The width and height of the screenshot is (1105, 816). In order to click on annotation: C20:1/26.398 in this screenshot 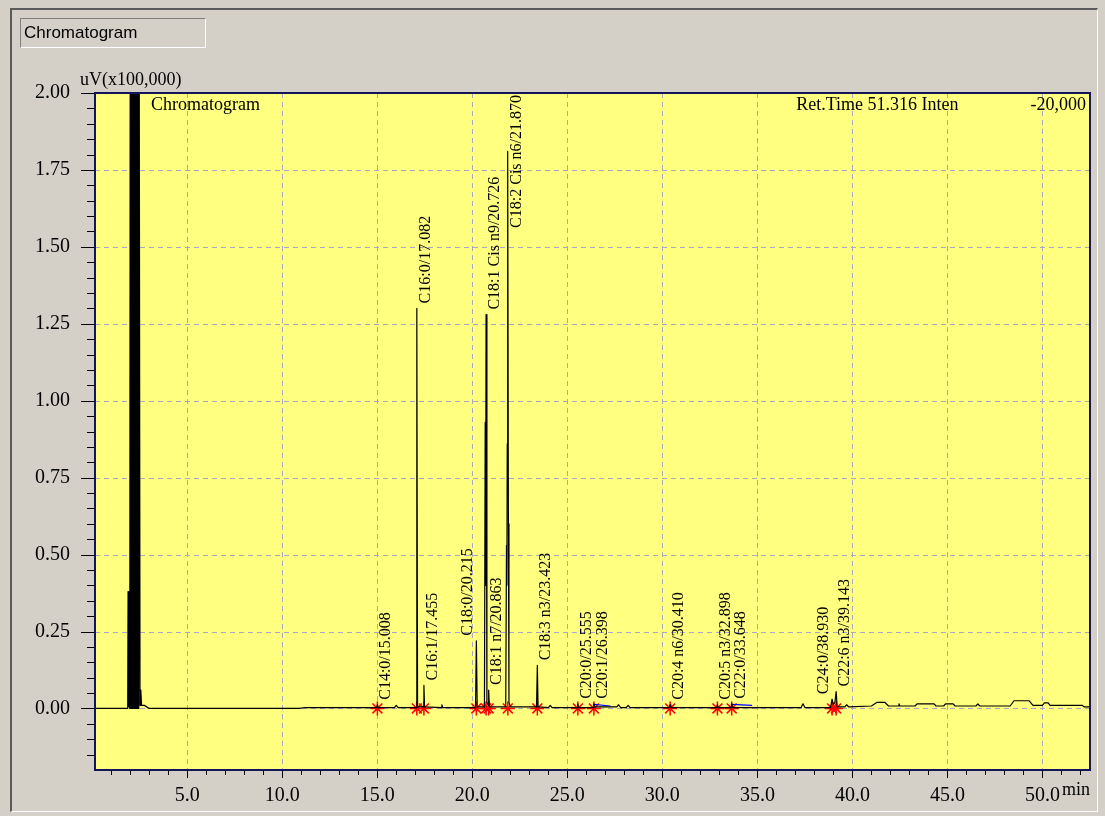, I will do `click(601, 655)`.